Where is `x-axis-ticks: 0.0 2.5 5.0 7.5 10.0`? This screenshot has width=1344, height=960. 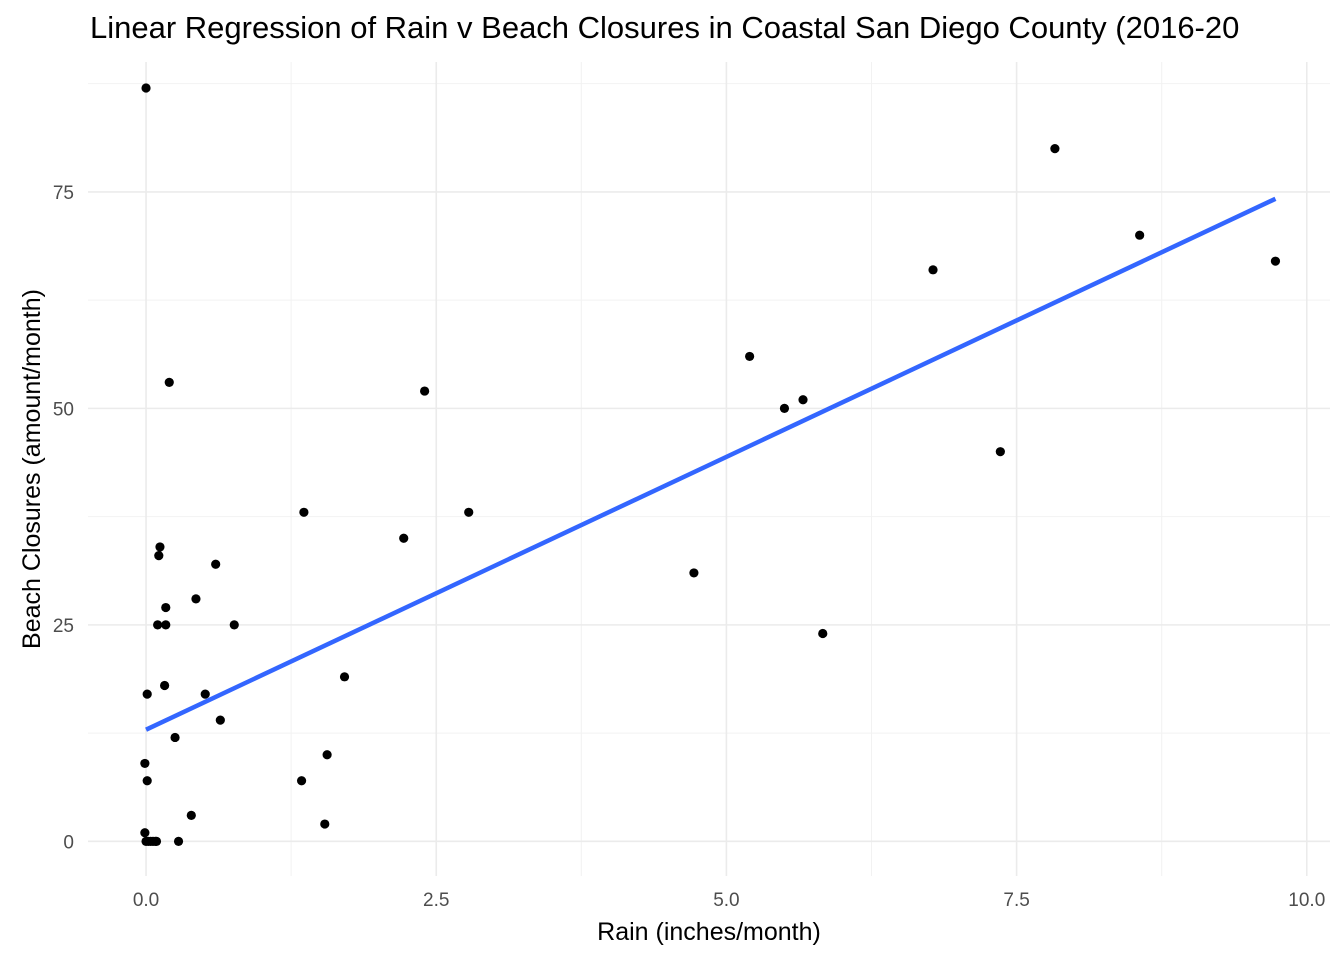
x-axis-ticks: 0.0 2.5 5.0 7.5 10.0 is located at coordinates (729, 900).